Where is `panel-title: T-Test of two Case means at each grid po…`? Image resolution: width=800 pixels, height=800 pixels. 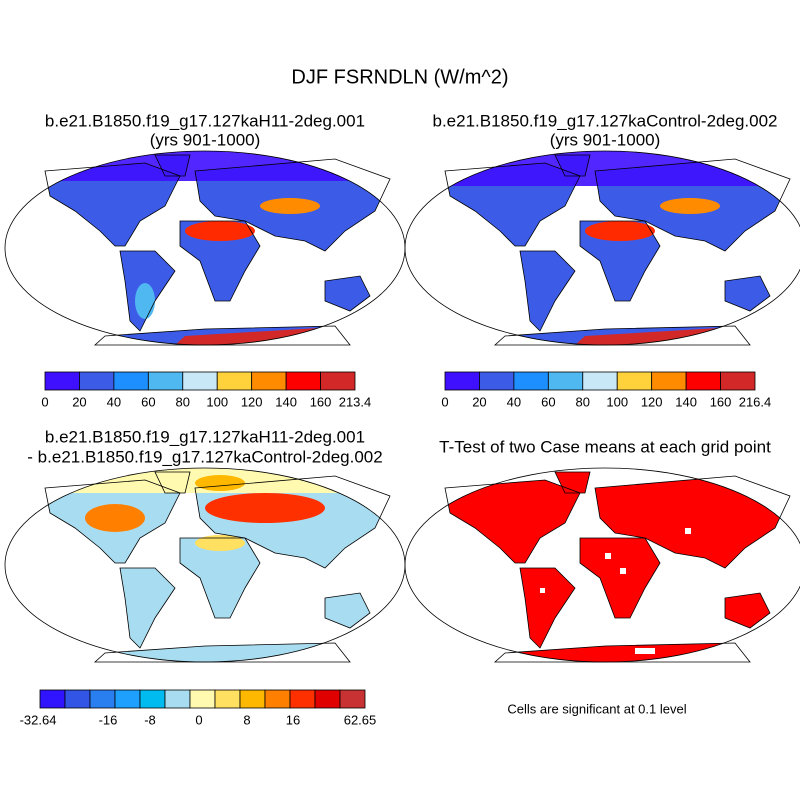
panel-title: T-Test of two Case means at each grid po… is located at coordinates (605, 446).